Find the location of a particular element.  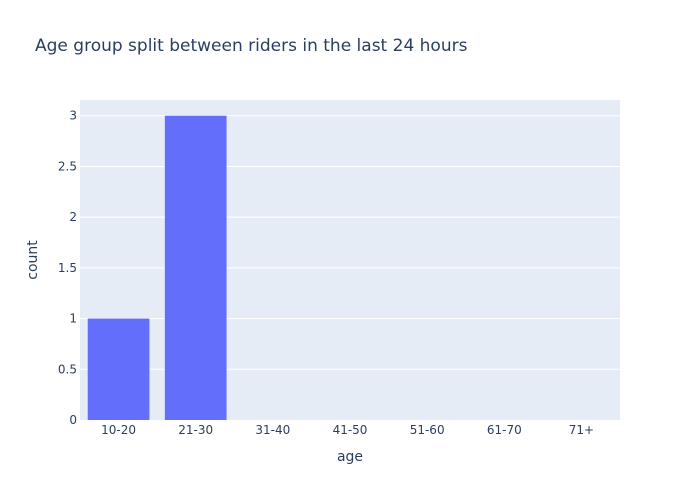

y-tick-labels: 0 0.5 1 1.5 2 2.5 3 is located at coordinates (67, 268).